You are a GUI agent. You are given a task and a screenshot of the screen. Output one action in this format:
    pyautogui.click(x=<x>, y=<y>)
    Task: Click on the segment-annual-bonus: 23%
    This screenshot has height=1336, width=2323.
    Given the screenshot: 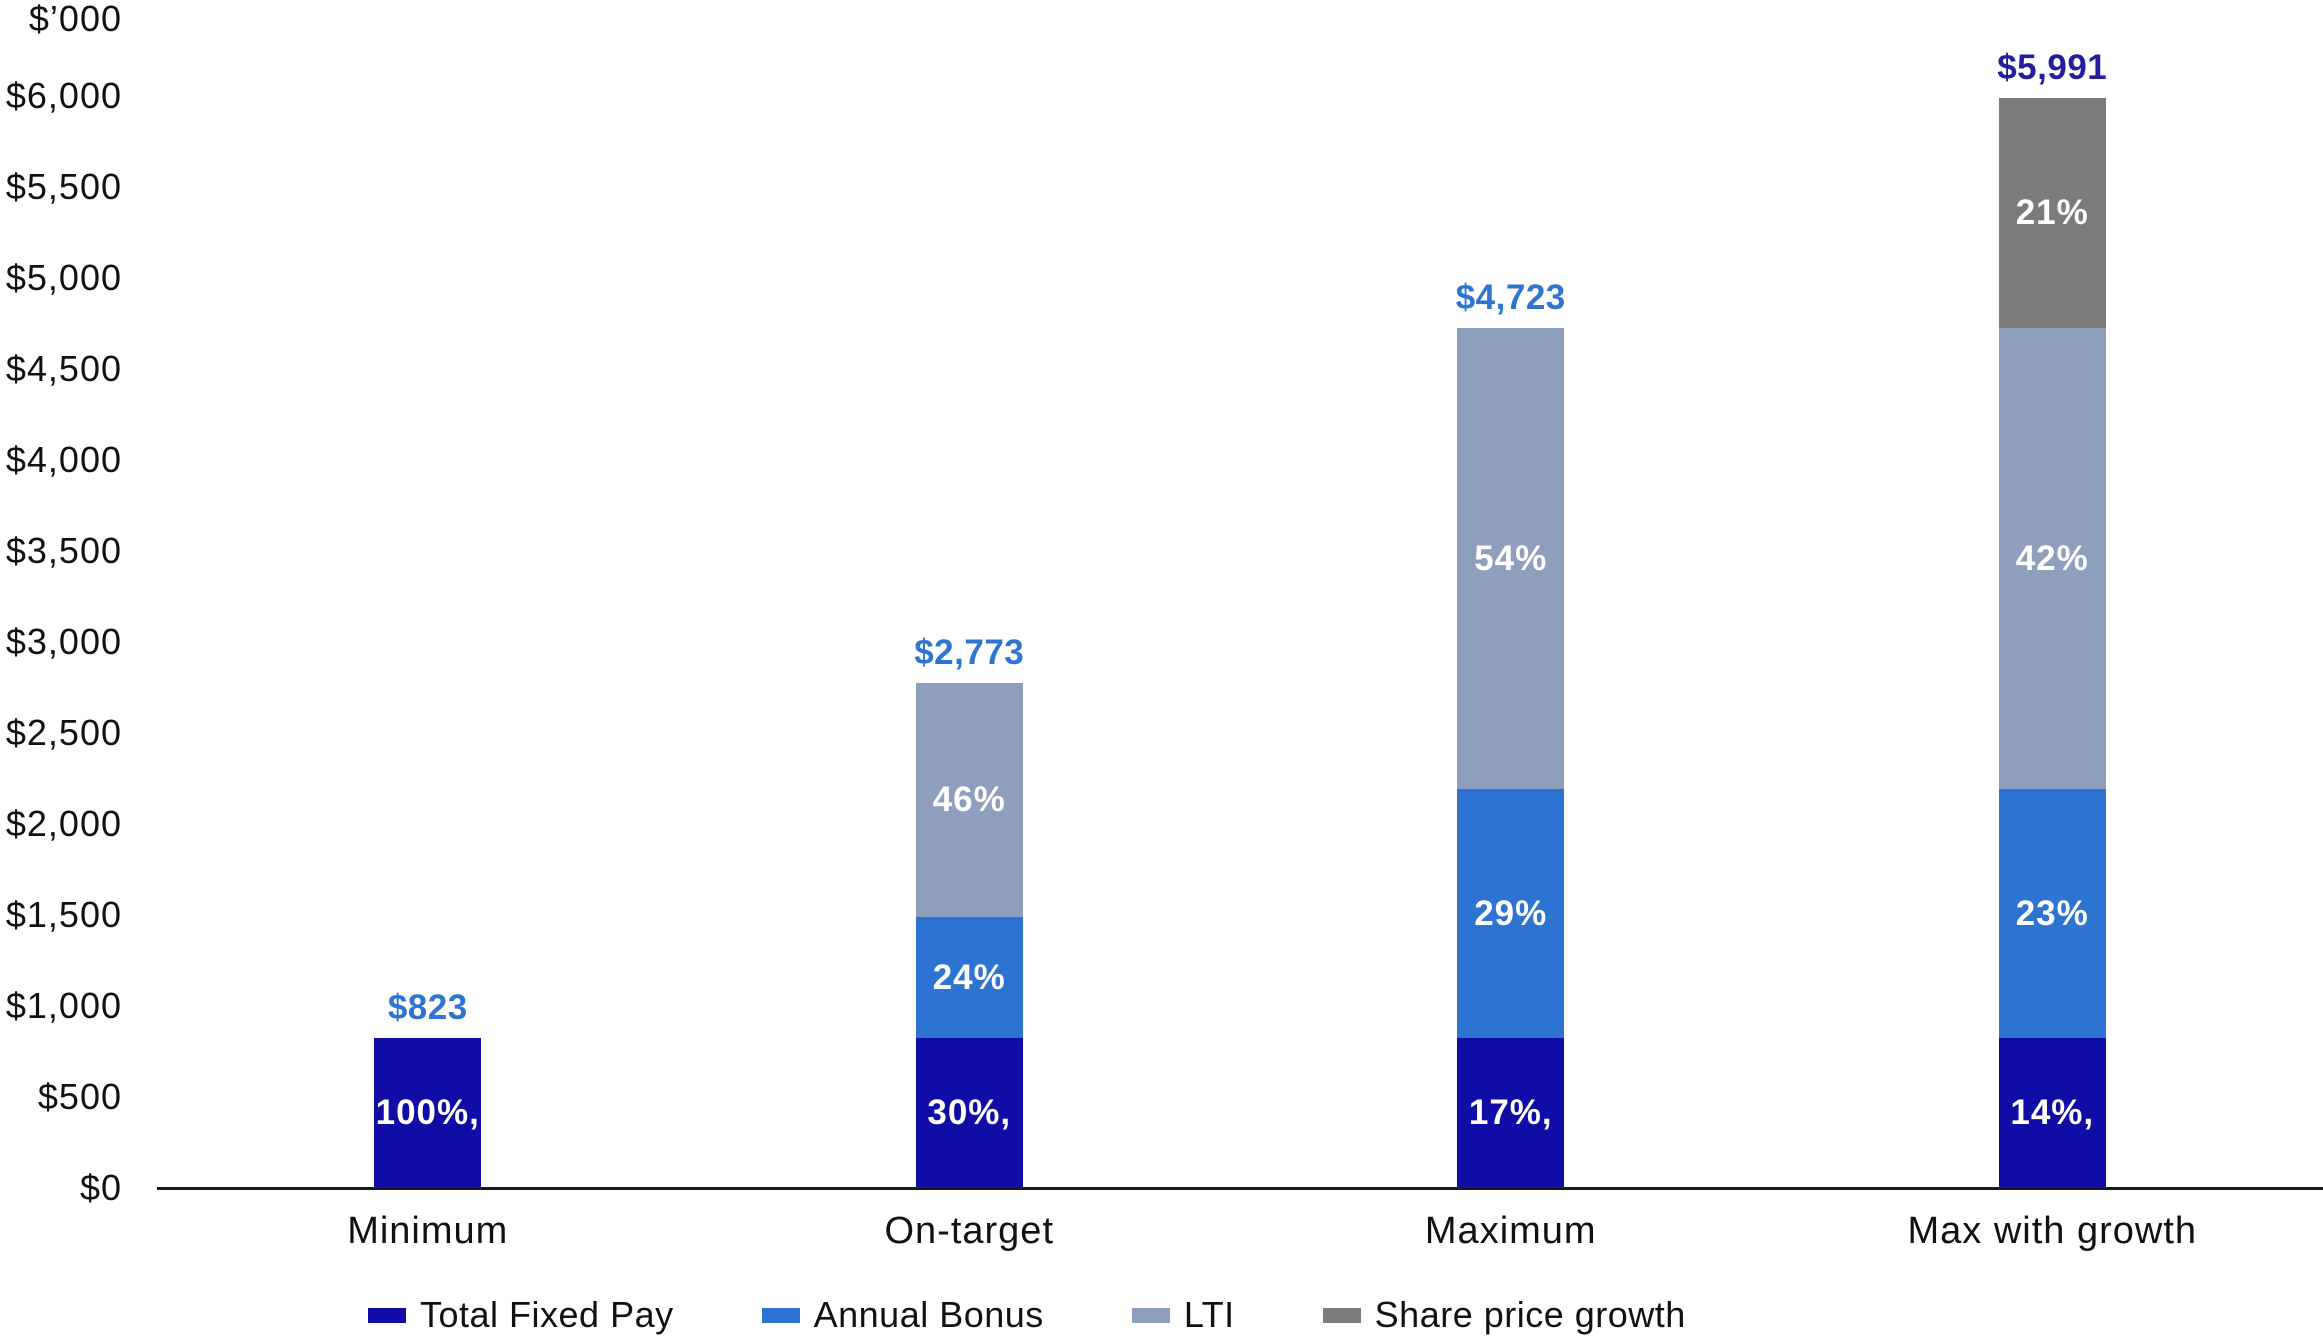 What is the action you would take?
    pyautogui.click(x=2052, y=913)
    